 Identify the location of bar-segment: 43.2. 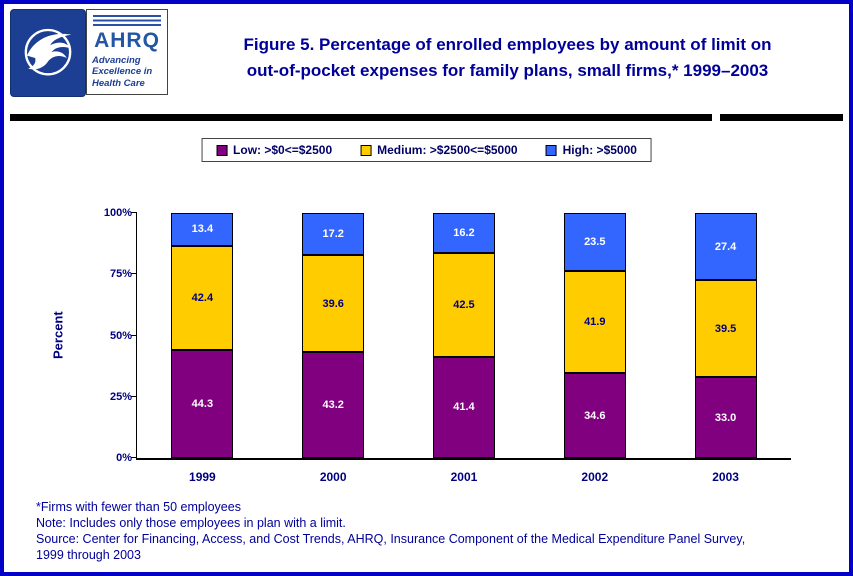
(333, 405).